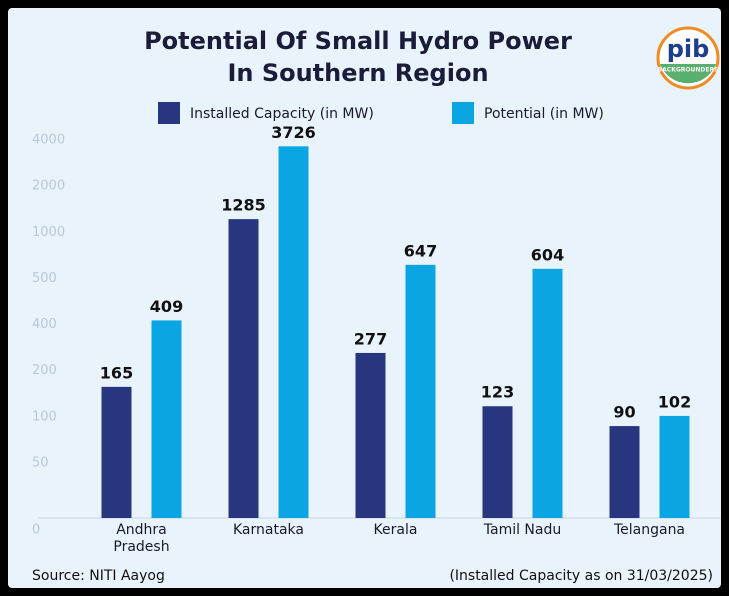 The height and width of the screenshot is (596, 729). I want to click on legend-label: Installed Capacity (in MW), so click(282, 114).